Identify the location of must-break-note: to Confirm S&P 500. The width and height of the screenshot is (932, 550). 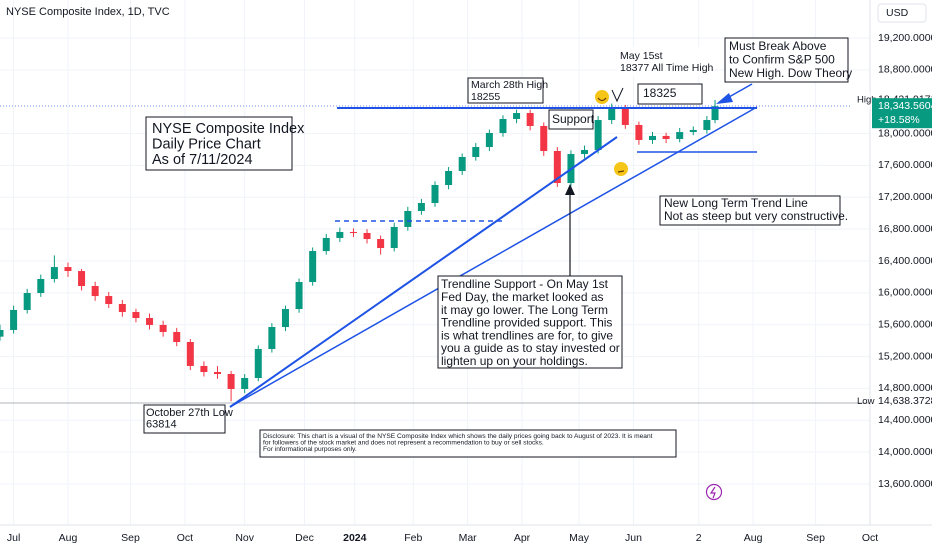
(782, 60).